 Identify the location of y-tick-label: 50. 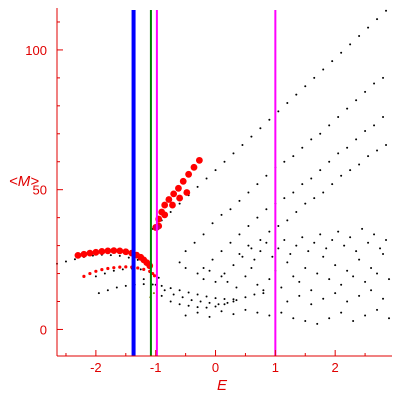
(40, 190).